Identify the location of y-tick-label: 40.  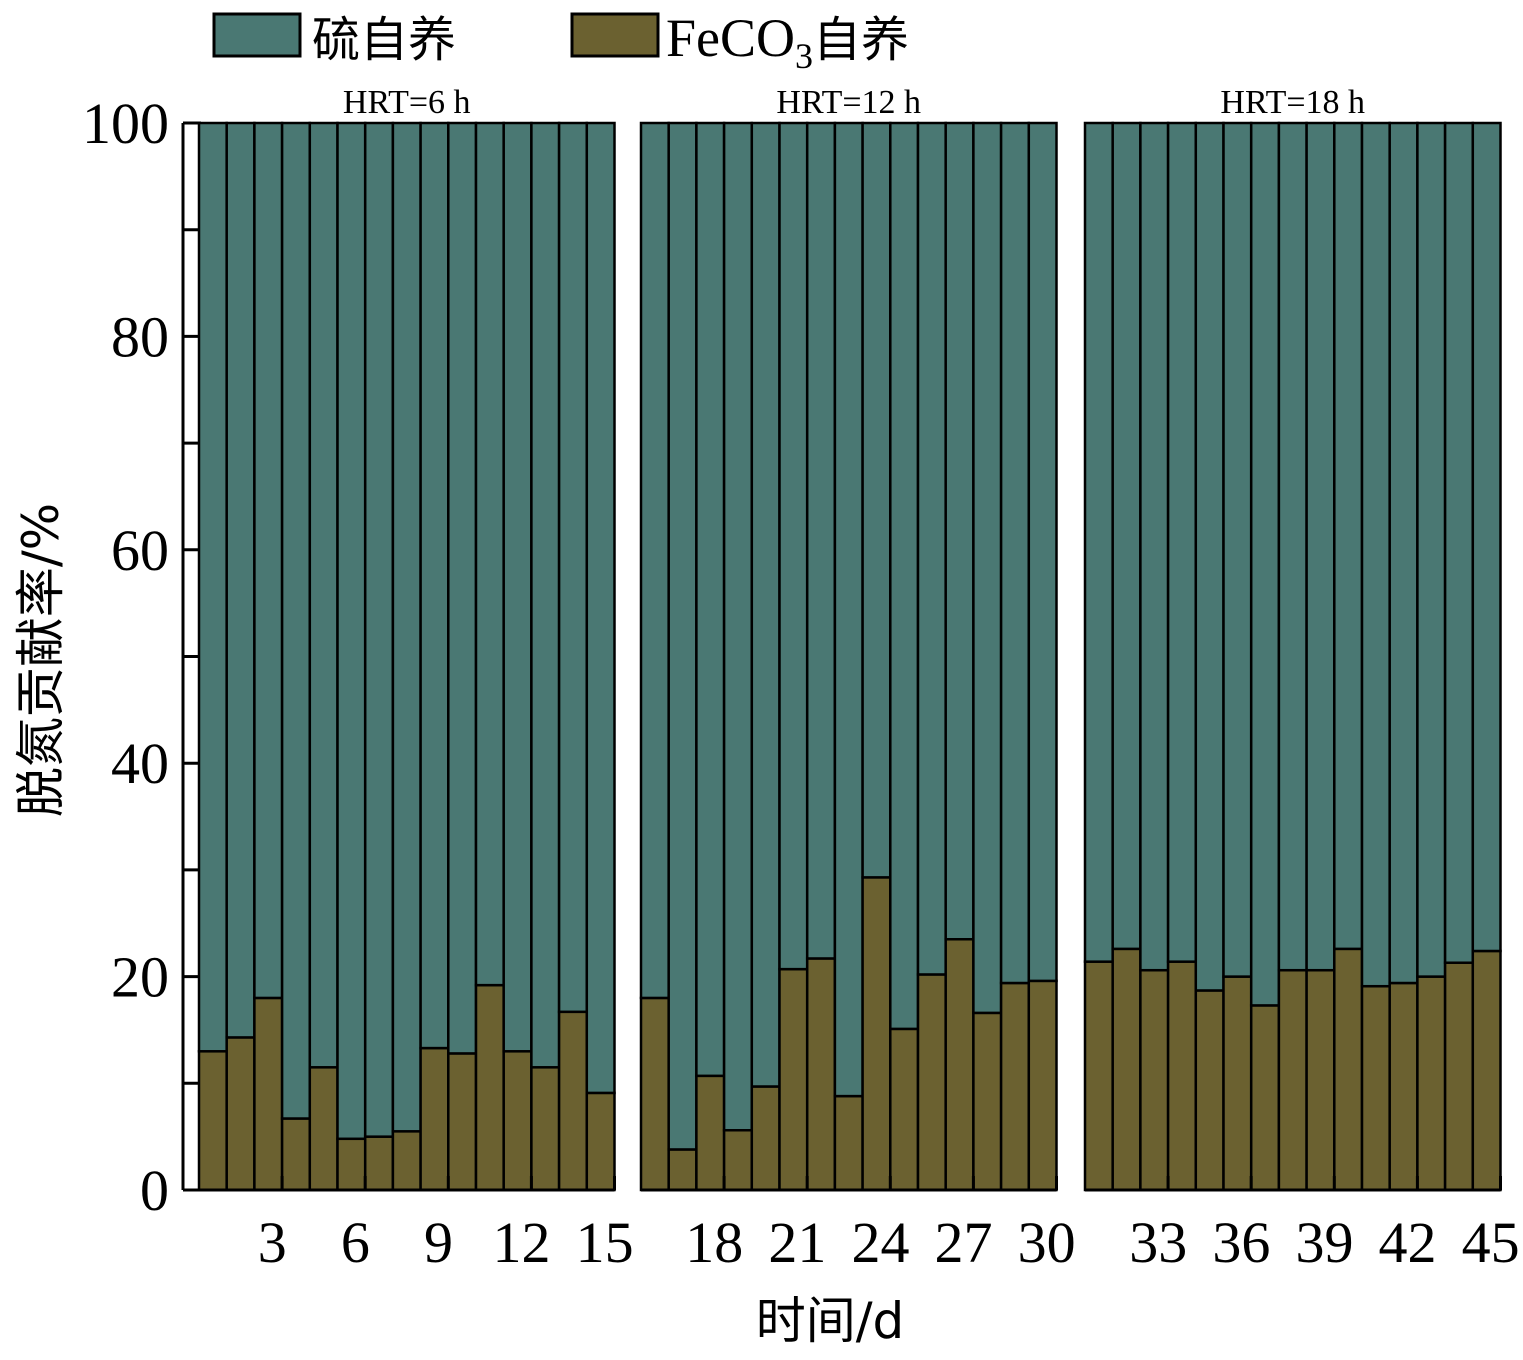
(140, 763).